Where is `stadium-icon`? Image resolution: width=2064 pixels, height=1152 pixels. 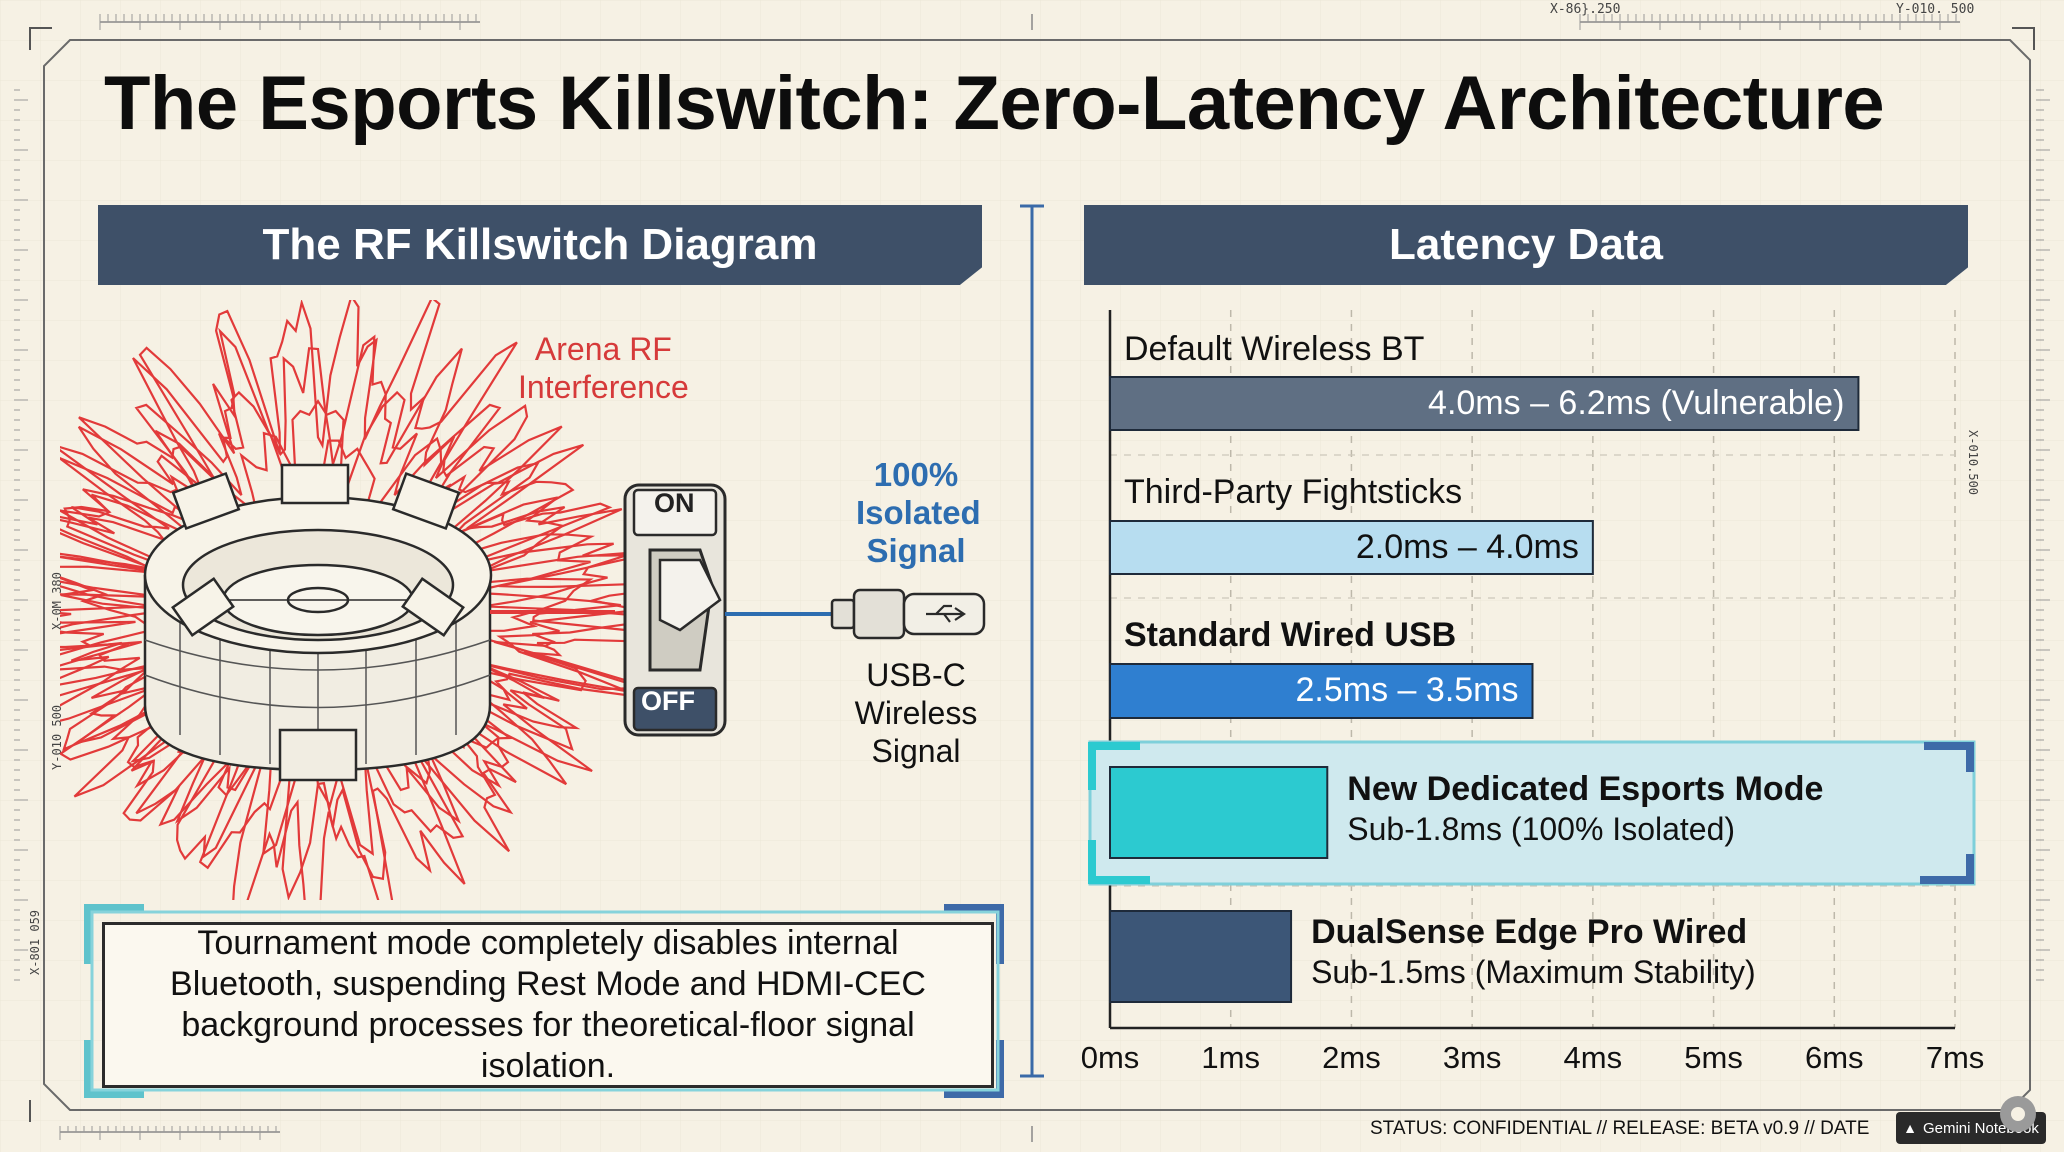 stadium-icon is located at coordinates (318, 622).